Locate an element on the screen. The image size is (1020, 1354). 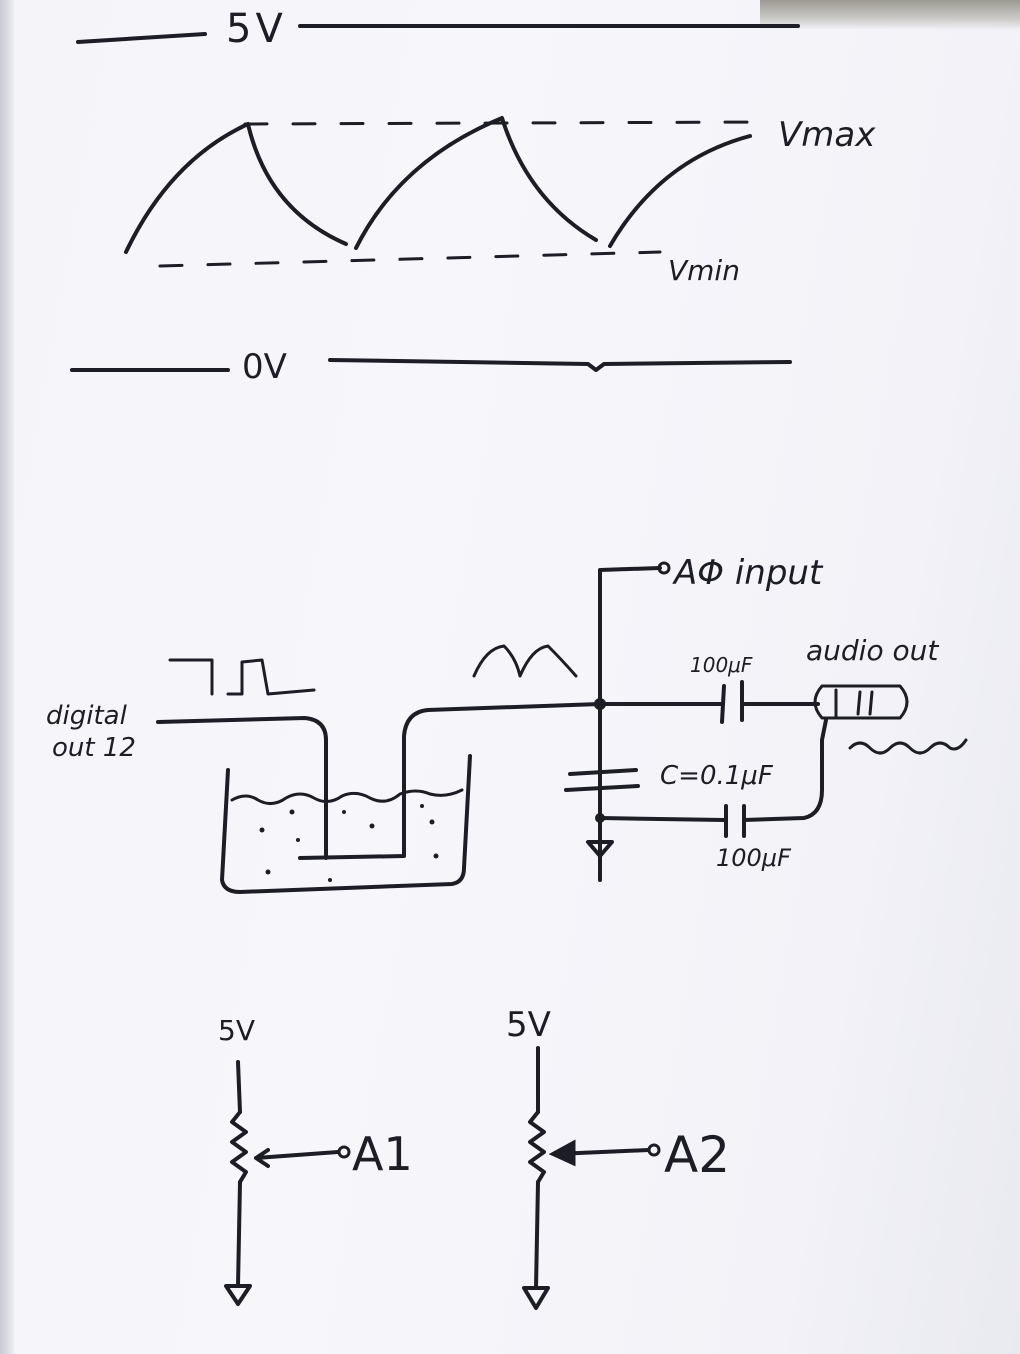
pot-a2-ground-symbol is located at coordinates (536, 1298).